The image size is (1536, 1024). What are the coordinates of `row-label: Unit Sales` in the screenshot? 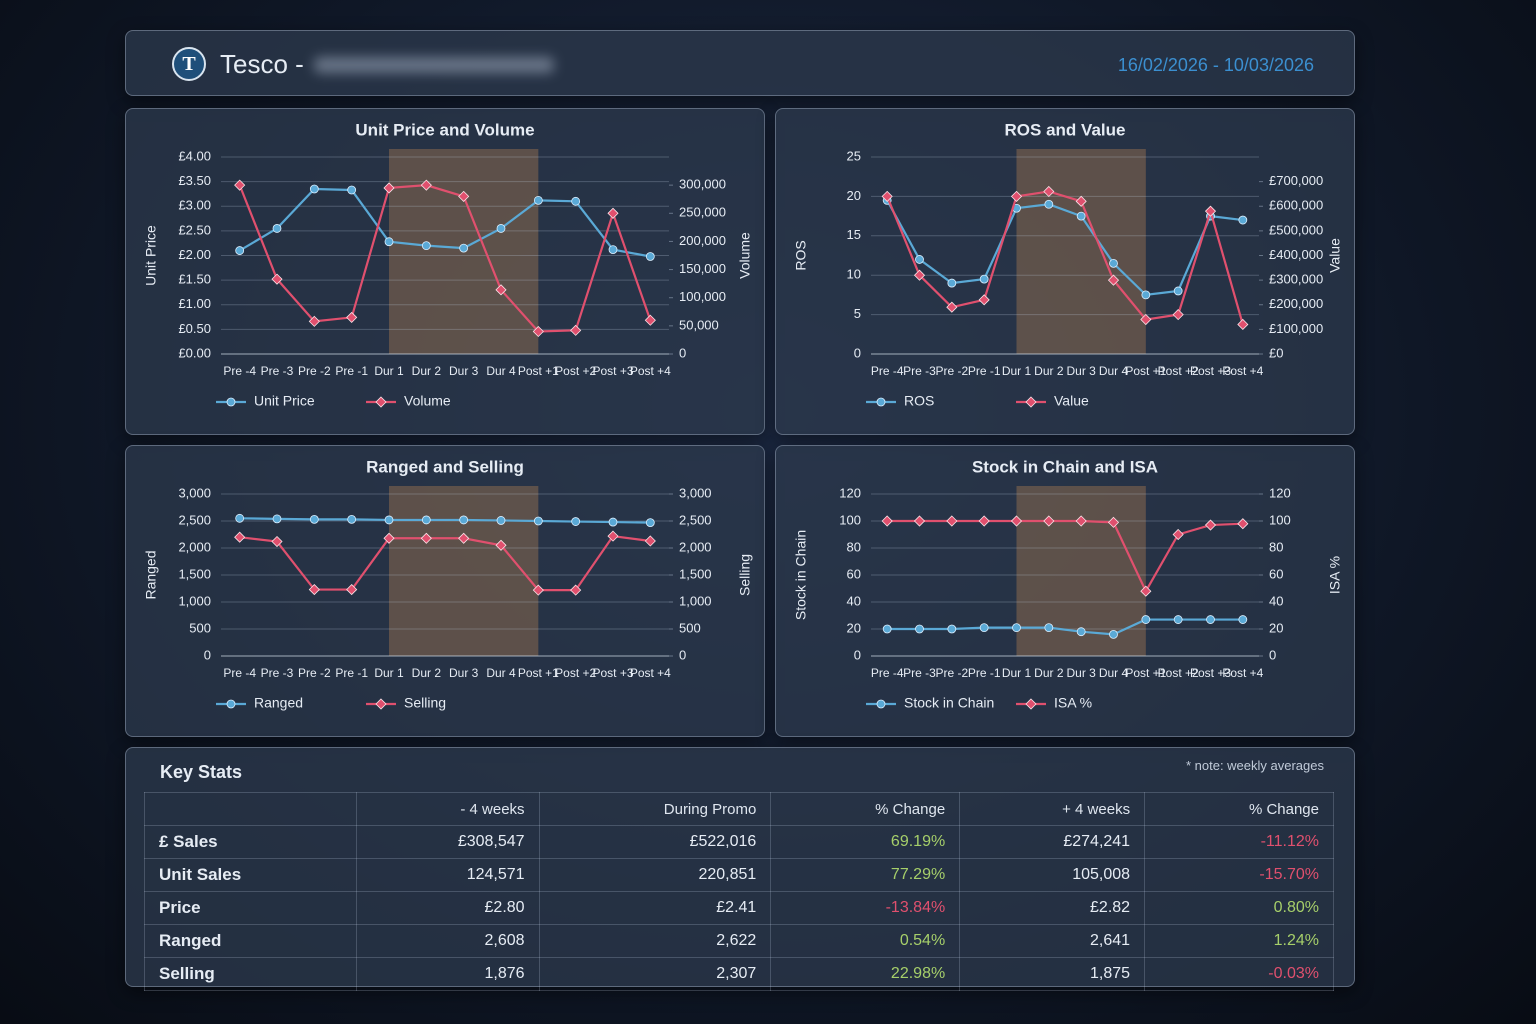 It's located at (250, 875).